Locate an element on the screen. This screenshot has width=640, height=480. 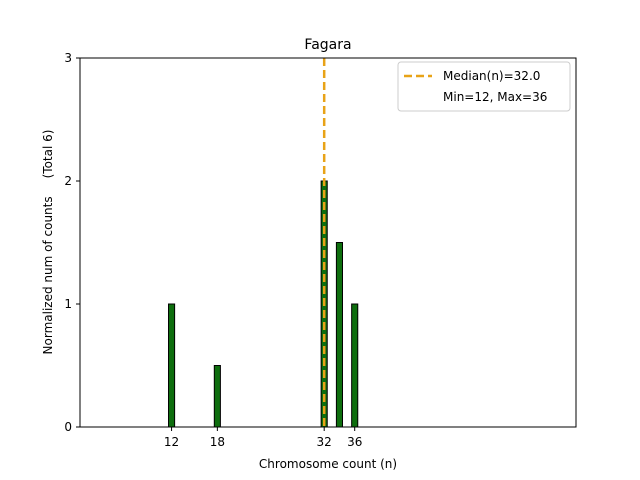
y-axis-label-total: (Total 6) is located at coordinates (48, 154).